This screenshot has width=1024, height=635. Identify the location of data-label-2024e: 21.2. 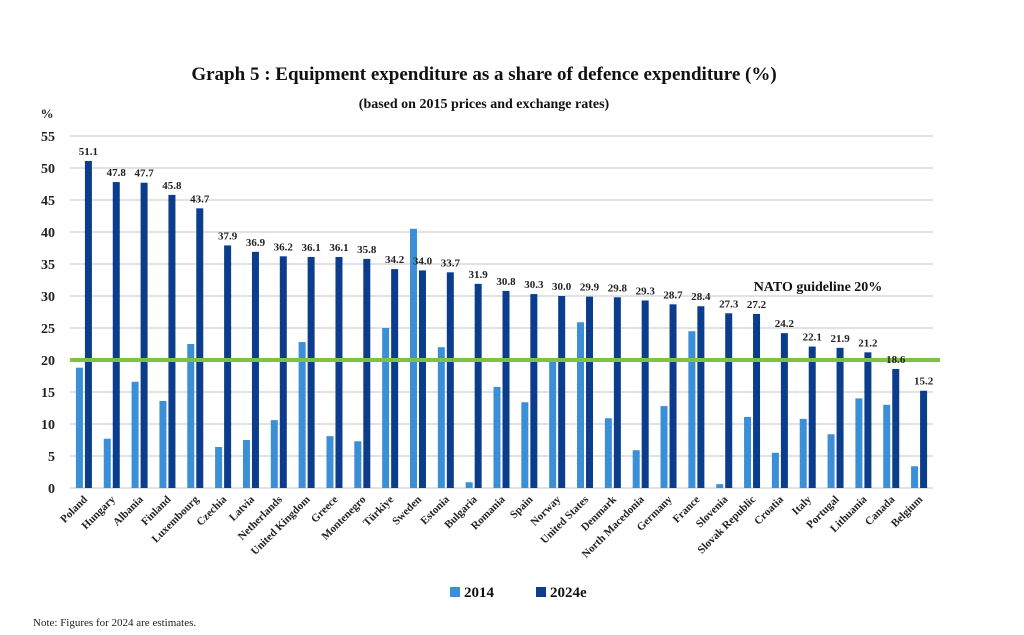
(868, 343).